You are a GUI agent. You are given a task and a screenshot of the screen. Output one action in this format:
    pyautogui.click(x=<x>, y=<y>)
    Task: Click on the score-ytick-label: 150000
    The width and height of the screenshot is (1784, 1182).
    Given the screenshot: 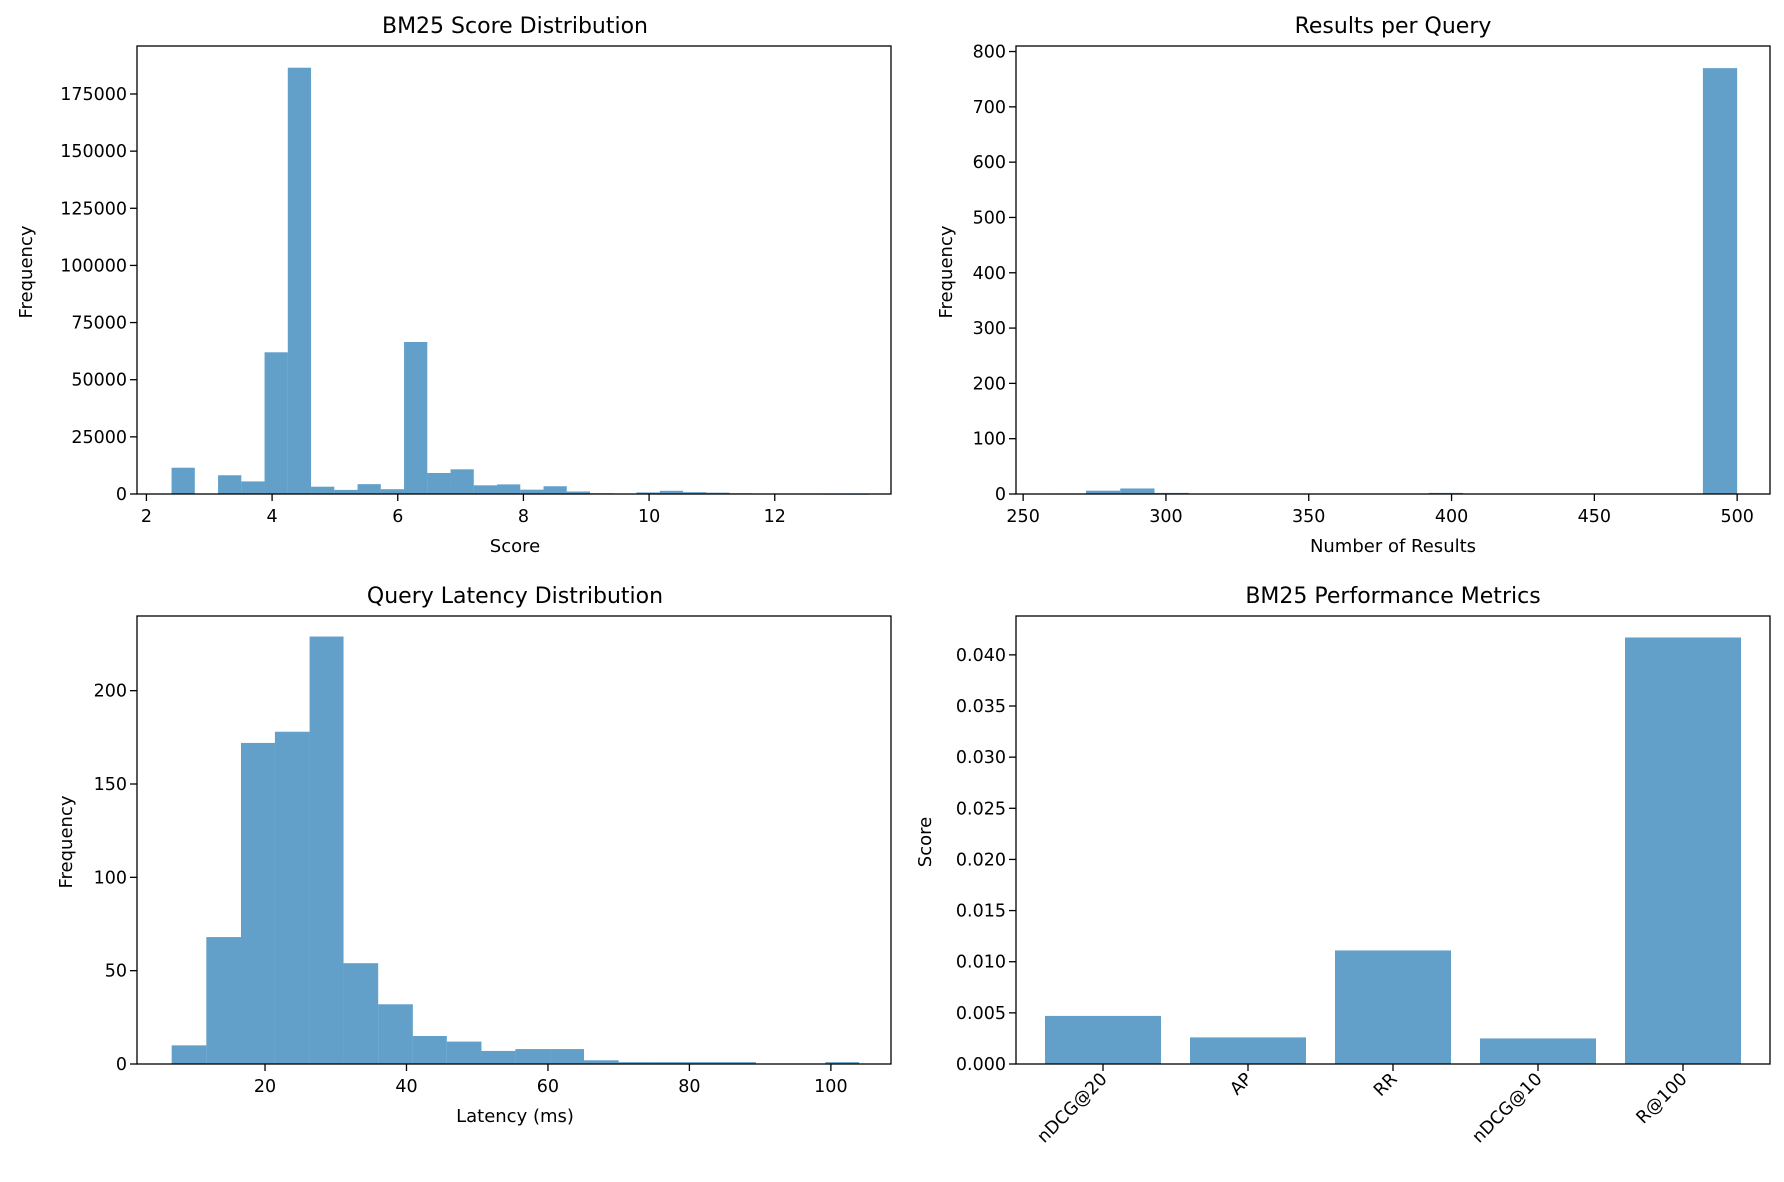 What is the action you would take?
    pyautogui.click(x=93, y=152)
    